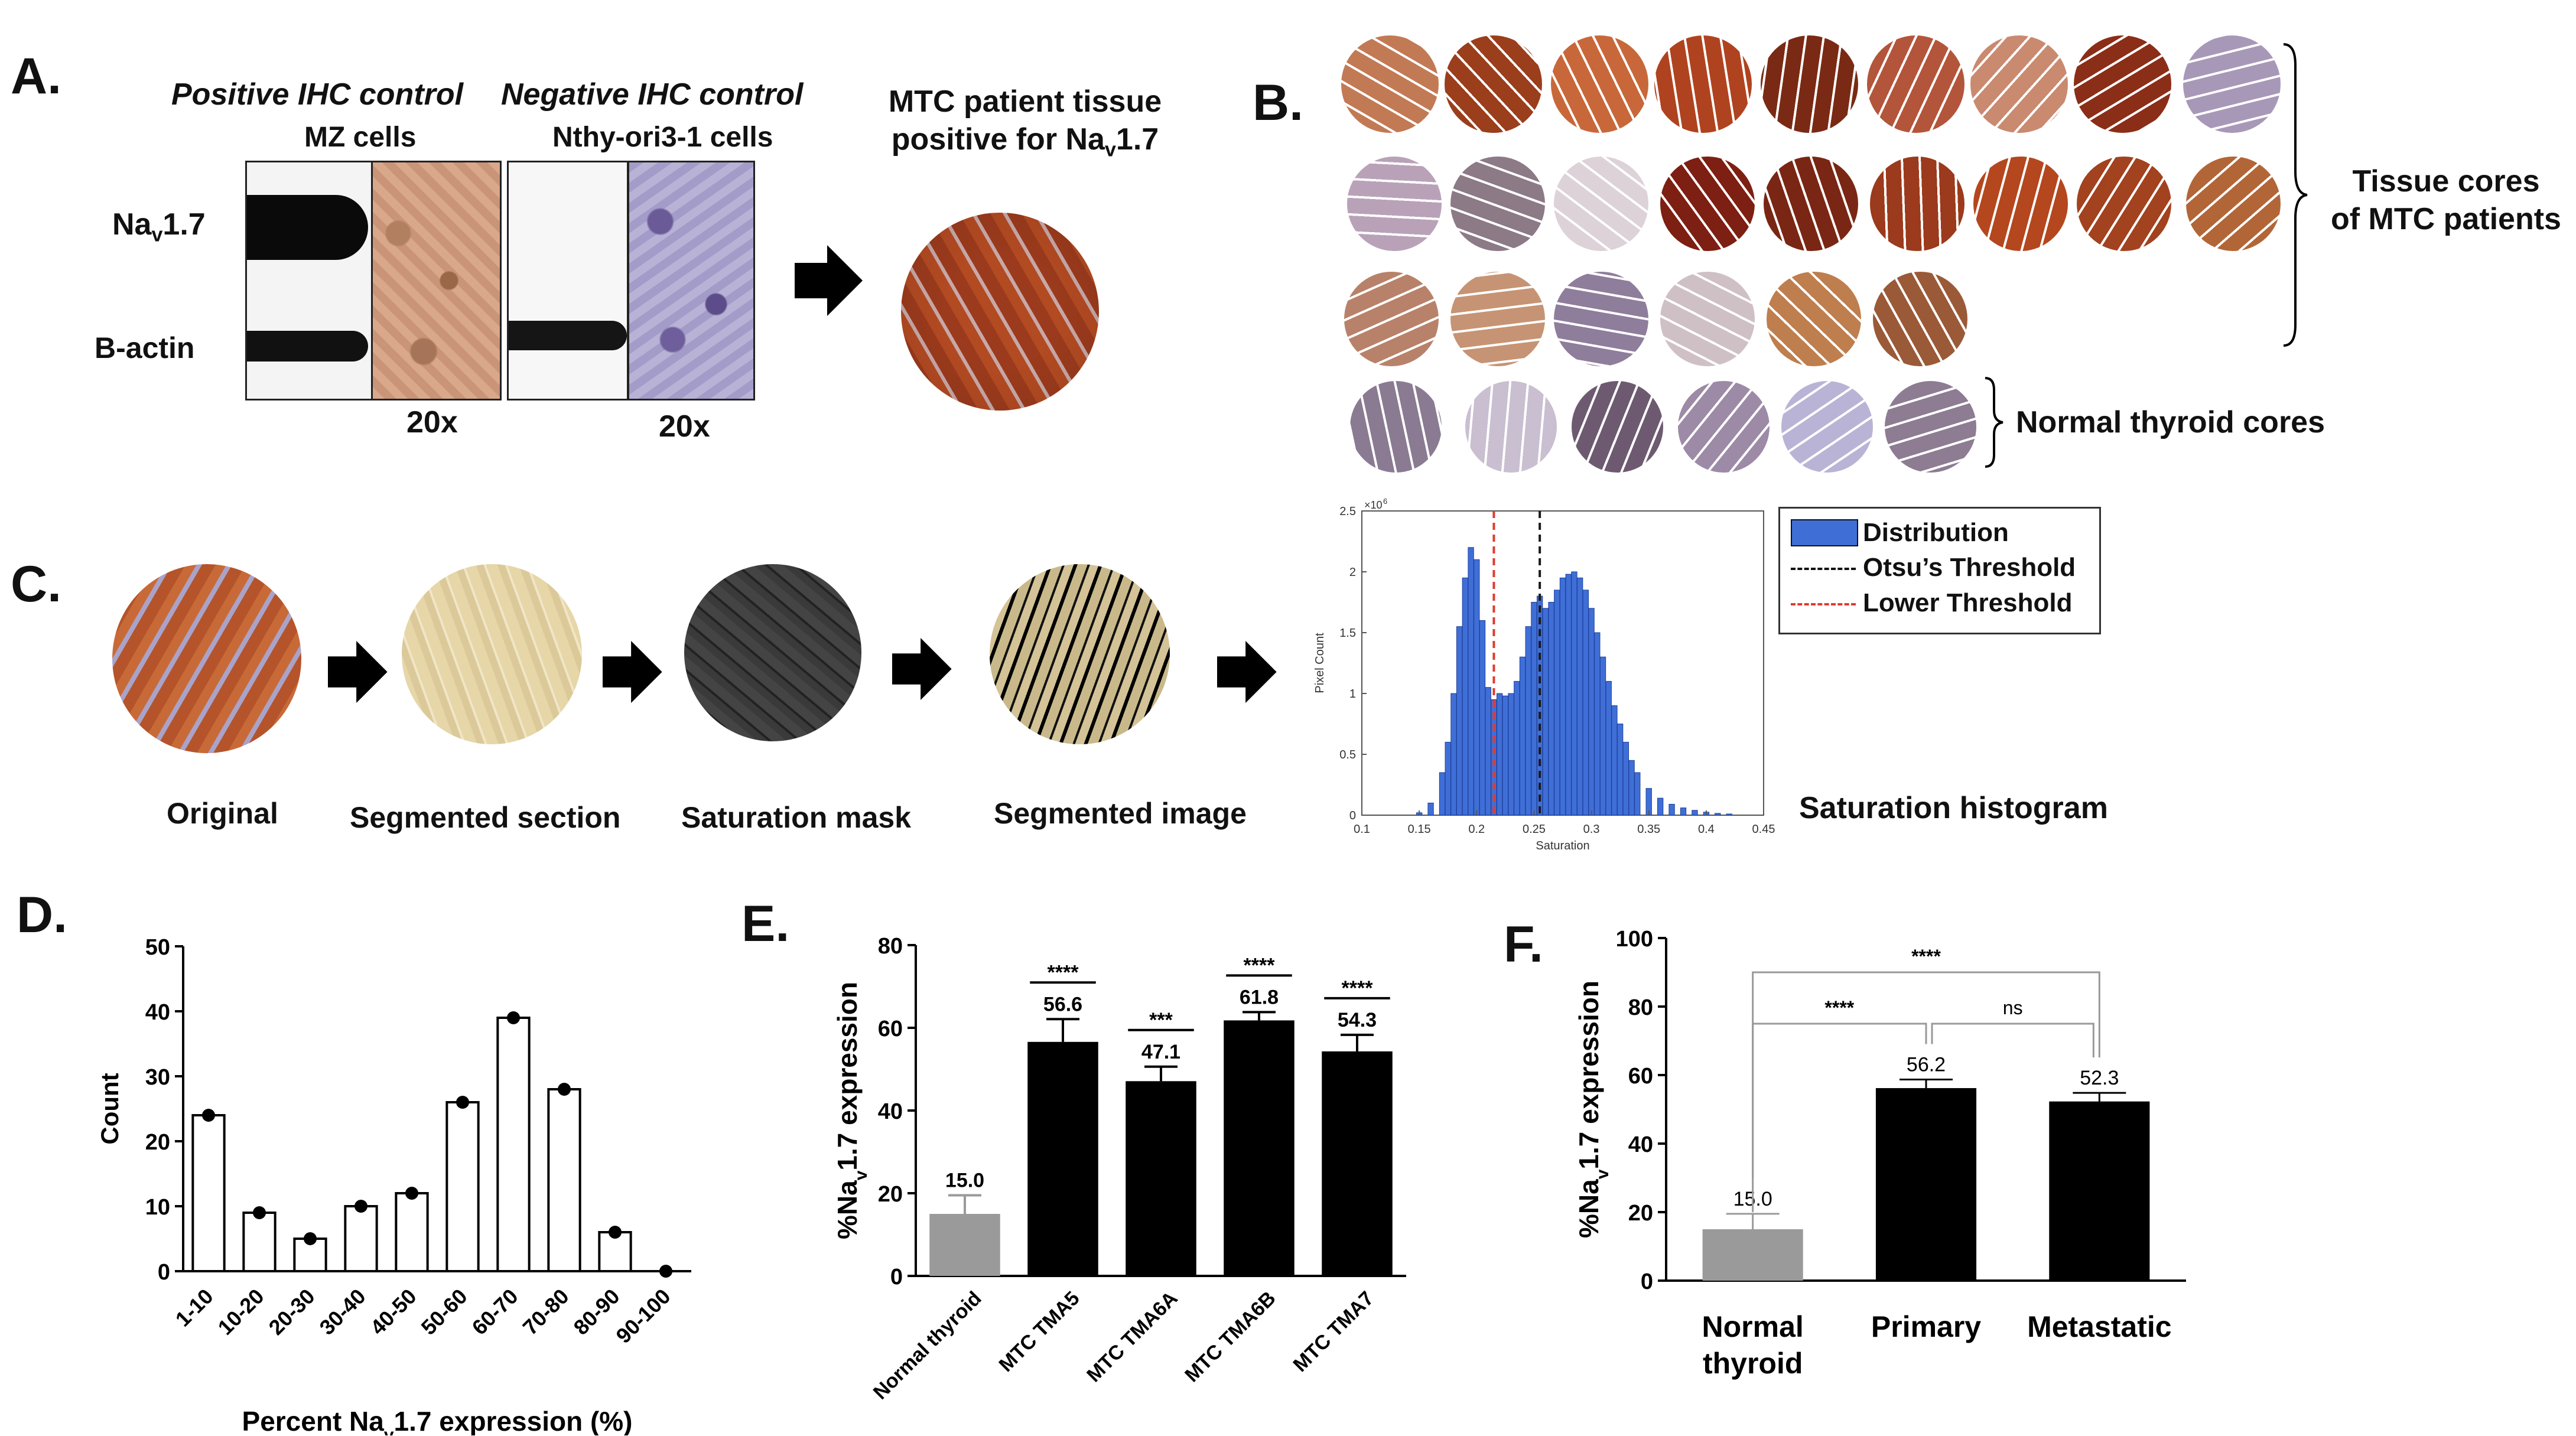 The width and height of the screenshot is (2576, 1436). Describe the element at coordinates (1120, 814) in the screenshot. I see `step-segmented-image-label: Segmented image` at that location.